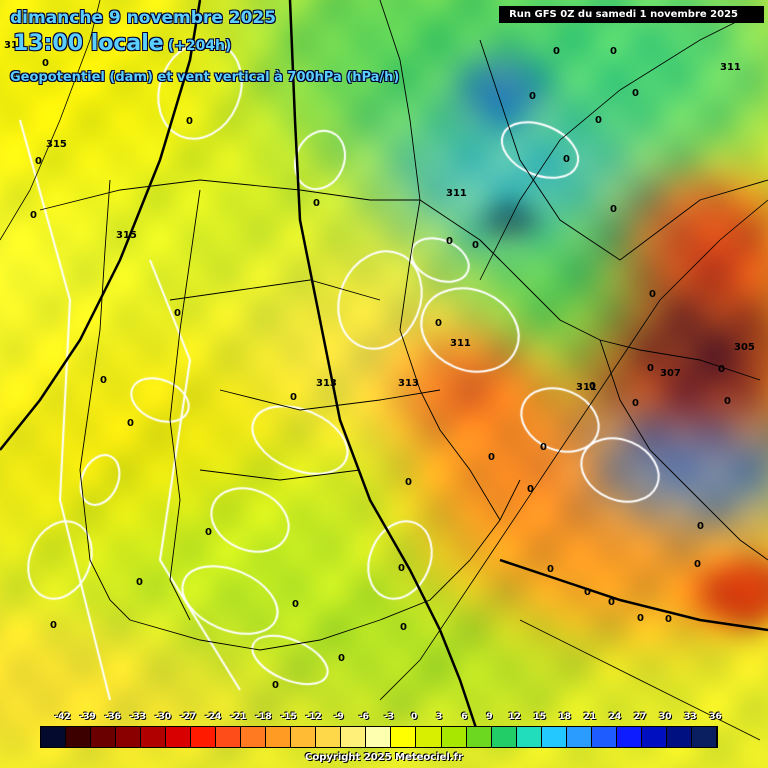 This screenshot has height=768, width=768. Describe the element at coordinates (670, 373) in the screenshot. I see `isoline-label: 307` at that location.